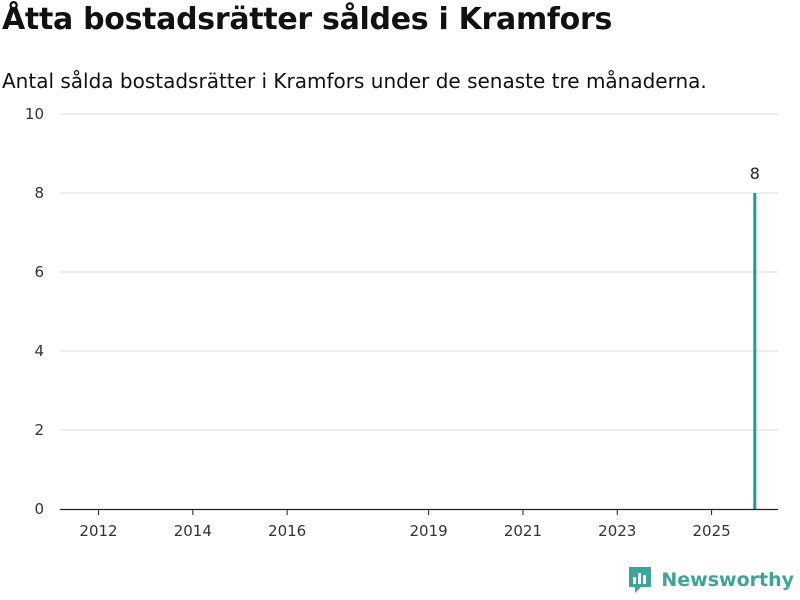  Describe the element at coordinates (523, 531) in the screenshot. I see `x-tick-label: 2021` at that location.